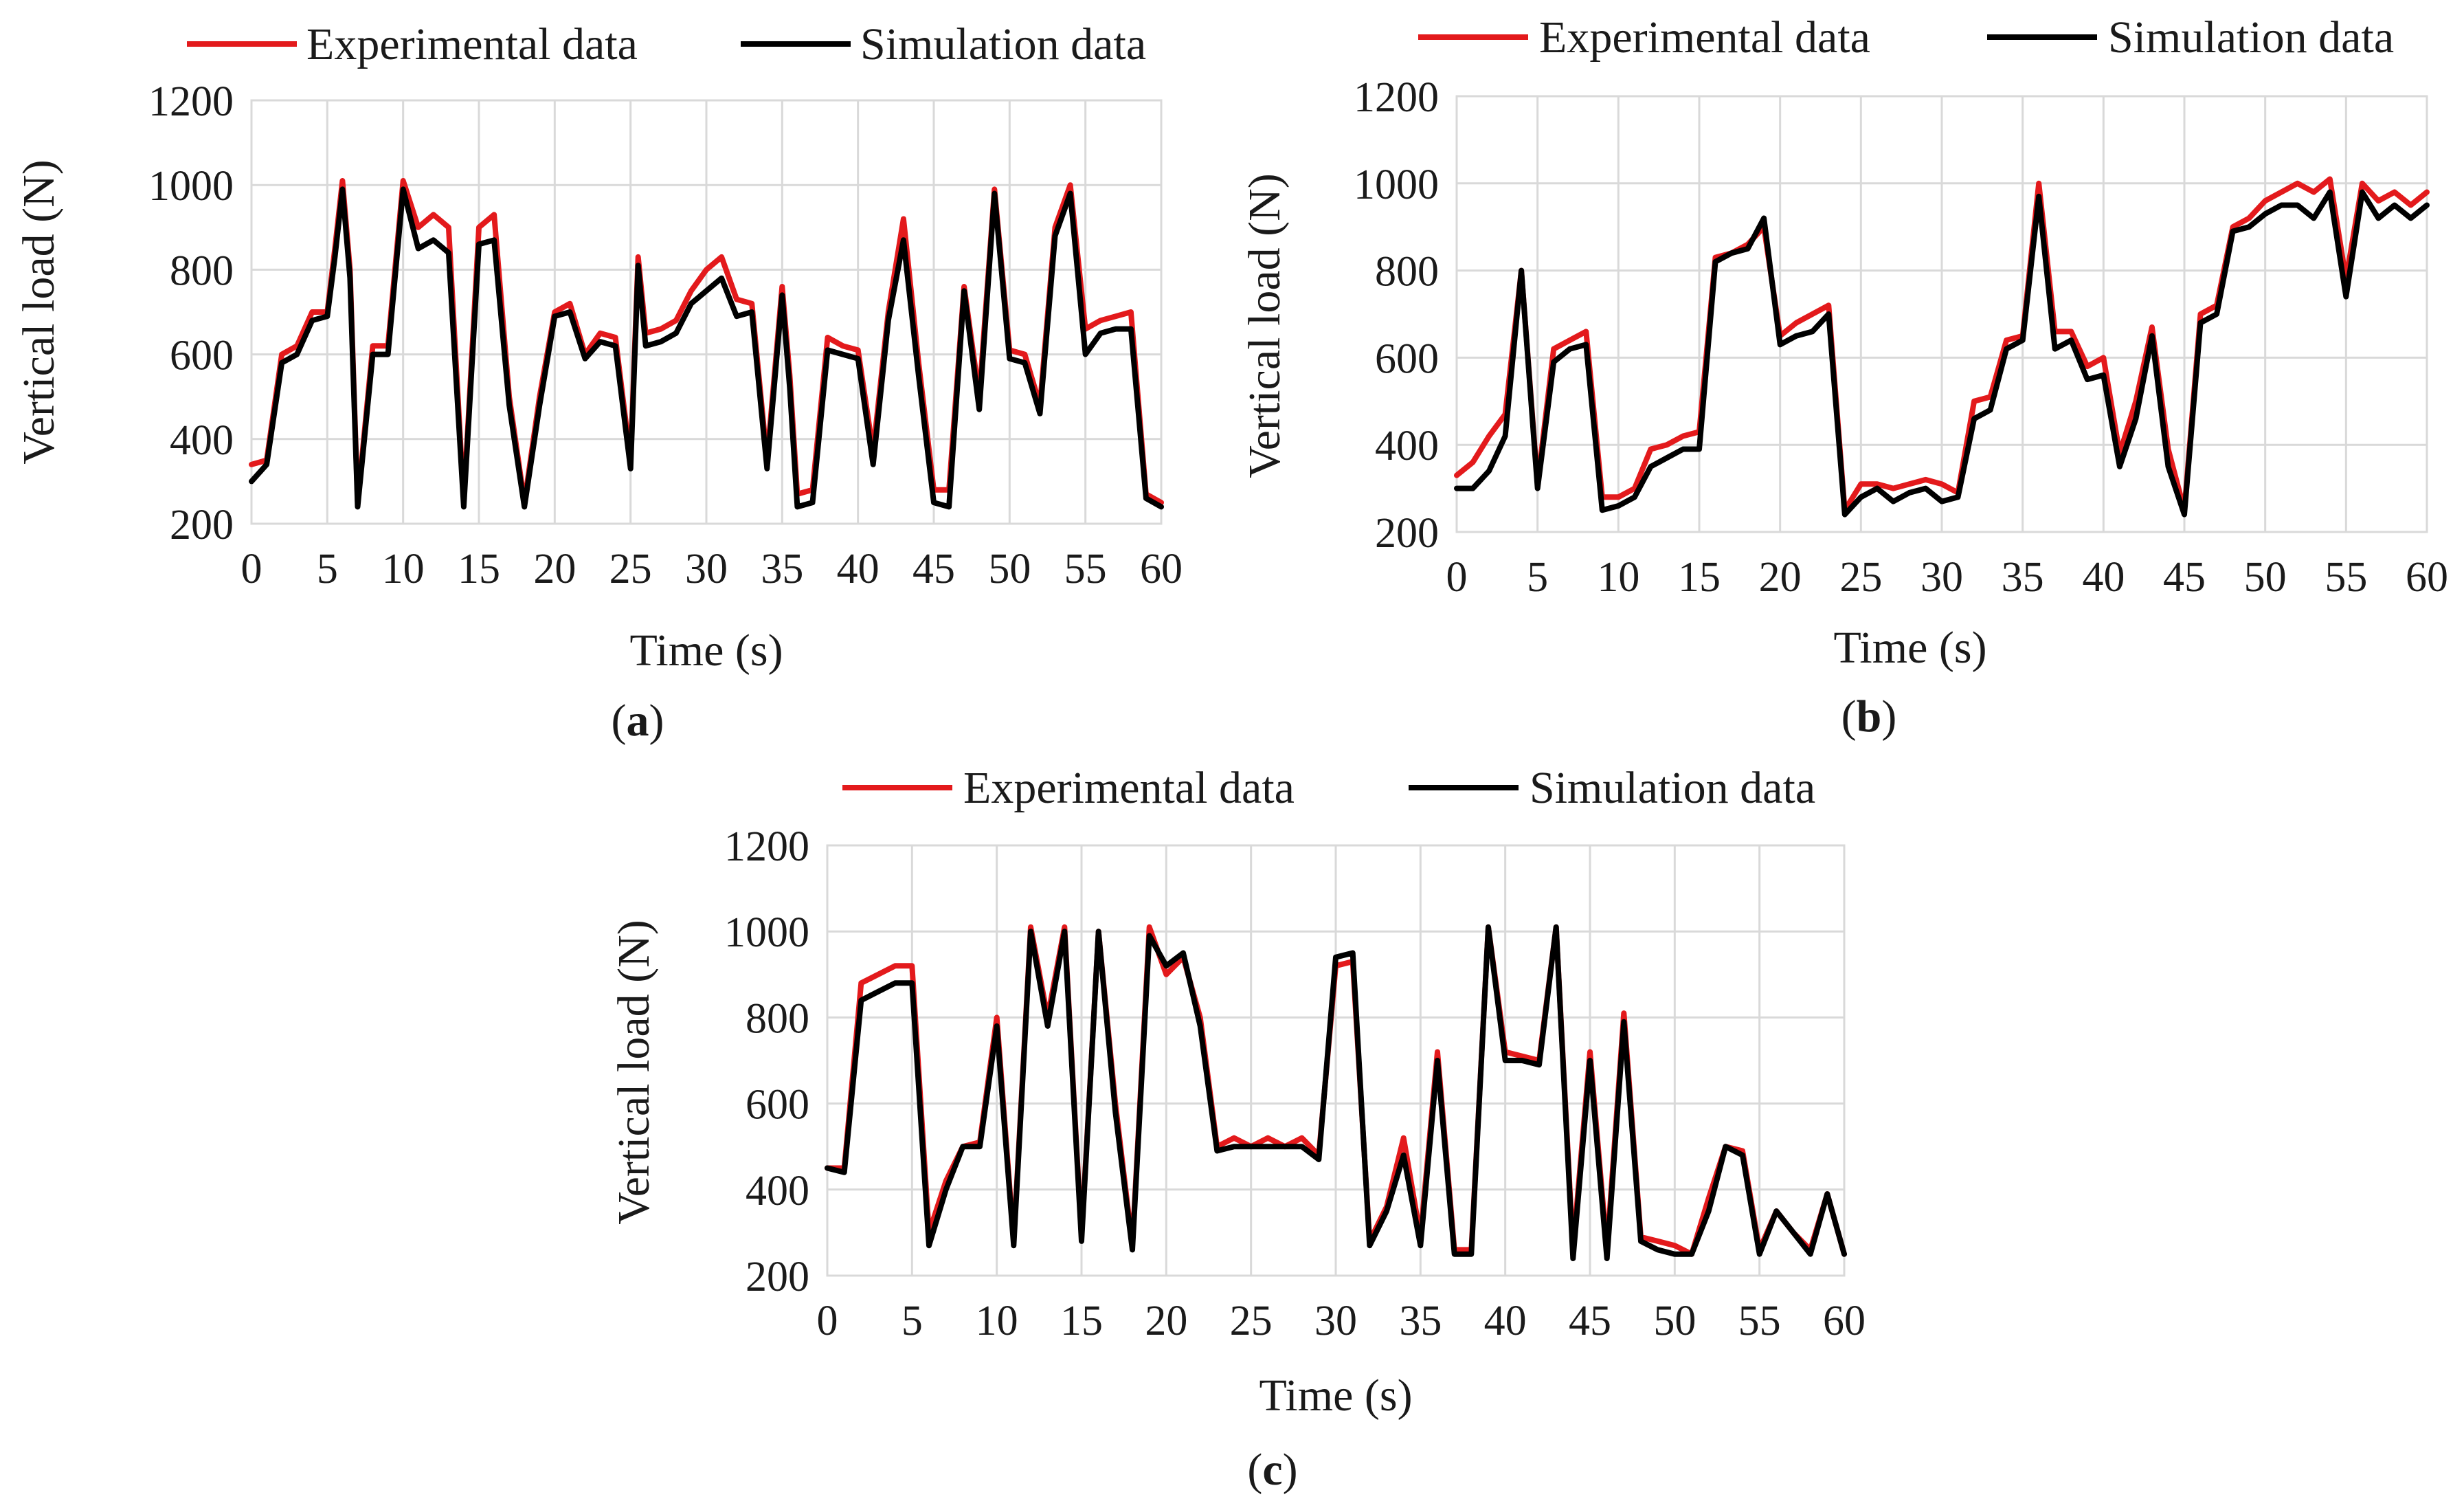 The height and width of the screenshot is (1510, 2464). I want to click on panel-letter-a: a, so click(638, 721).